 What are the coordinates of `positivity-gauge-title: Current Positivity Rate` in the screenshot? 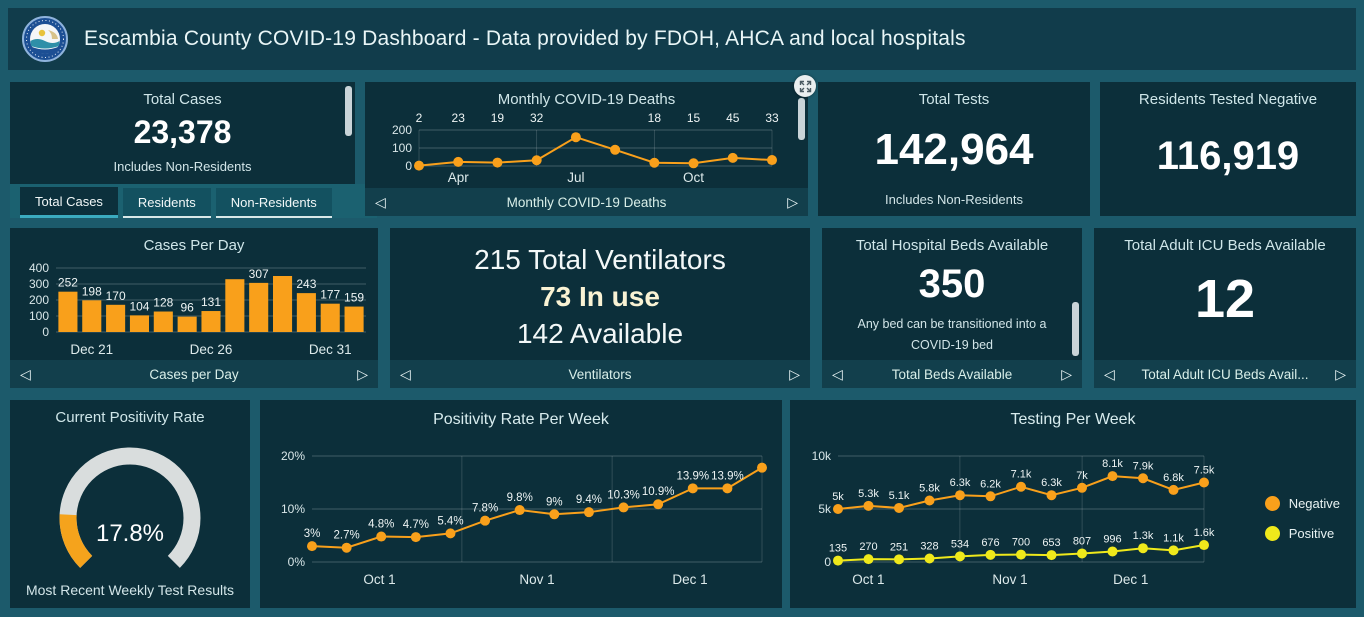 It's located at (130, 417).